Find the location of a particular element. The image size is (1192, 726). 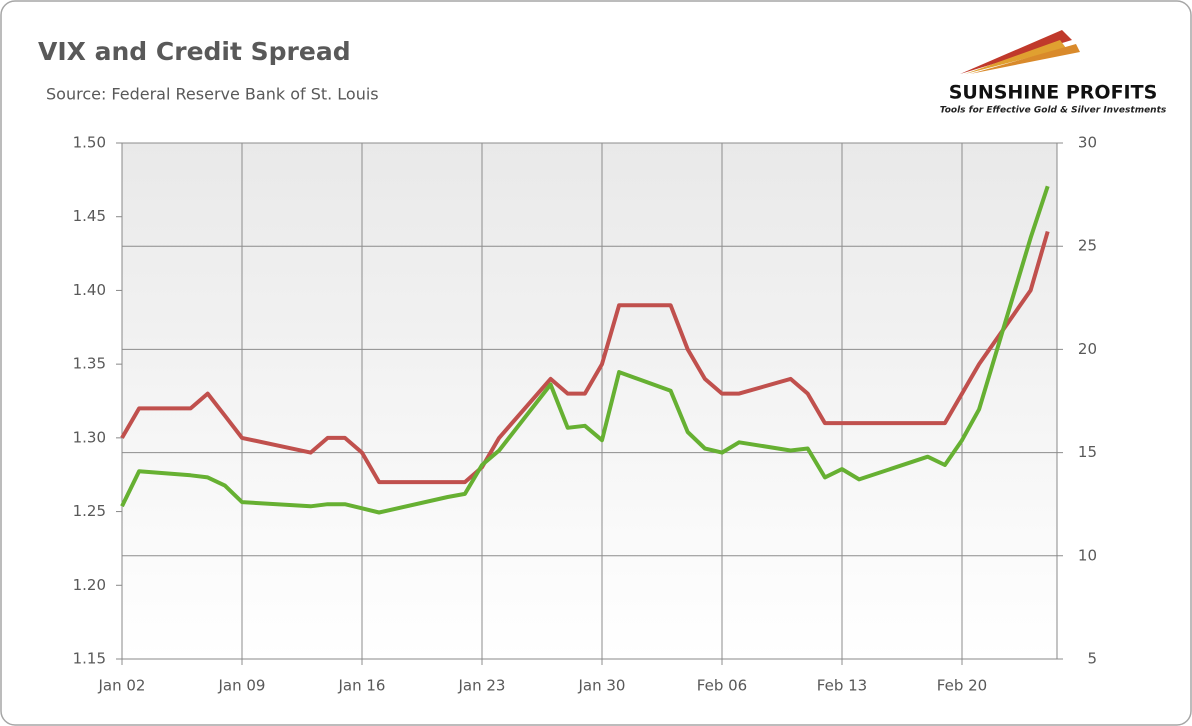

y2-tick-label: 25 is located at coordinates (1087, 246).